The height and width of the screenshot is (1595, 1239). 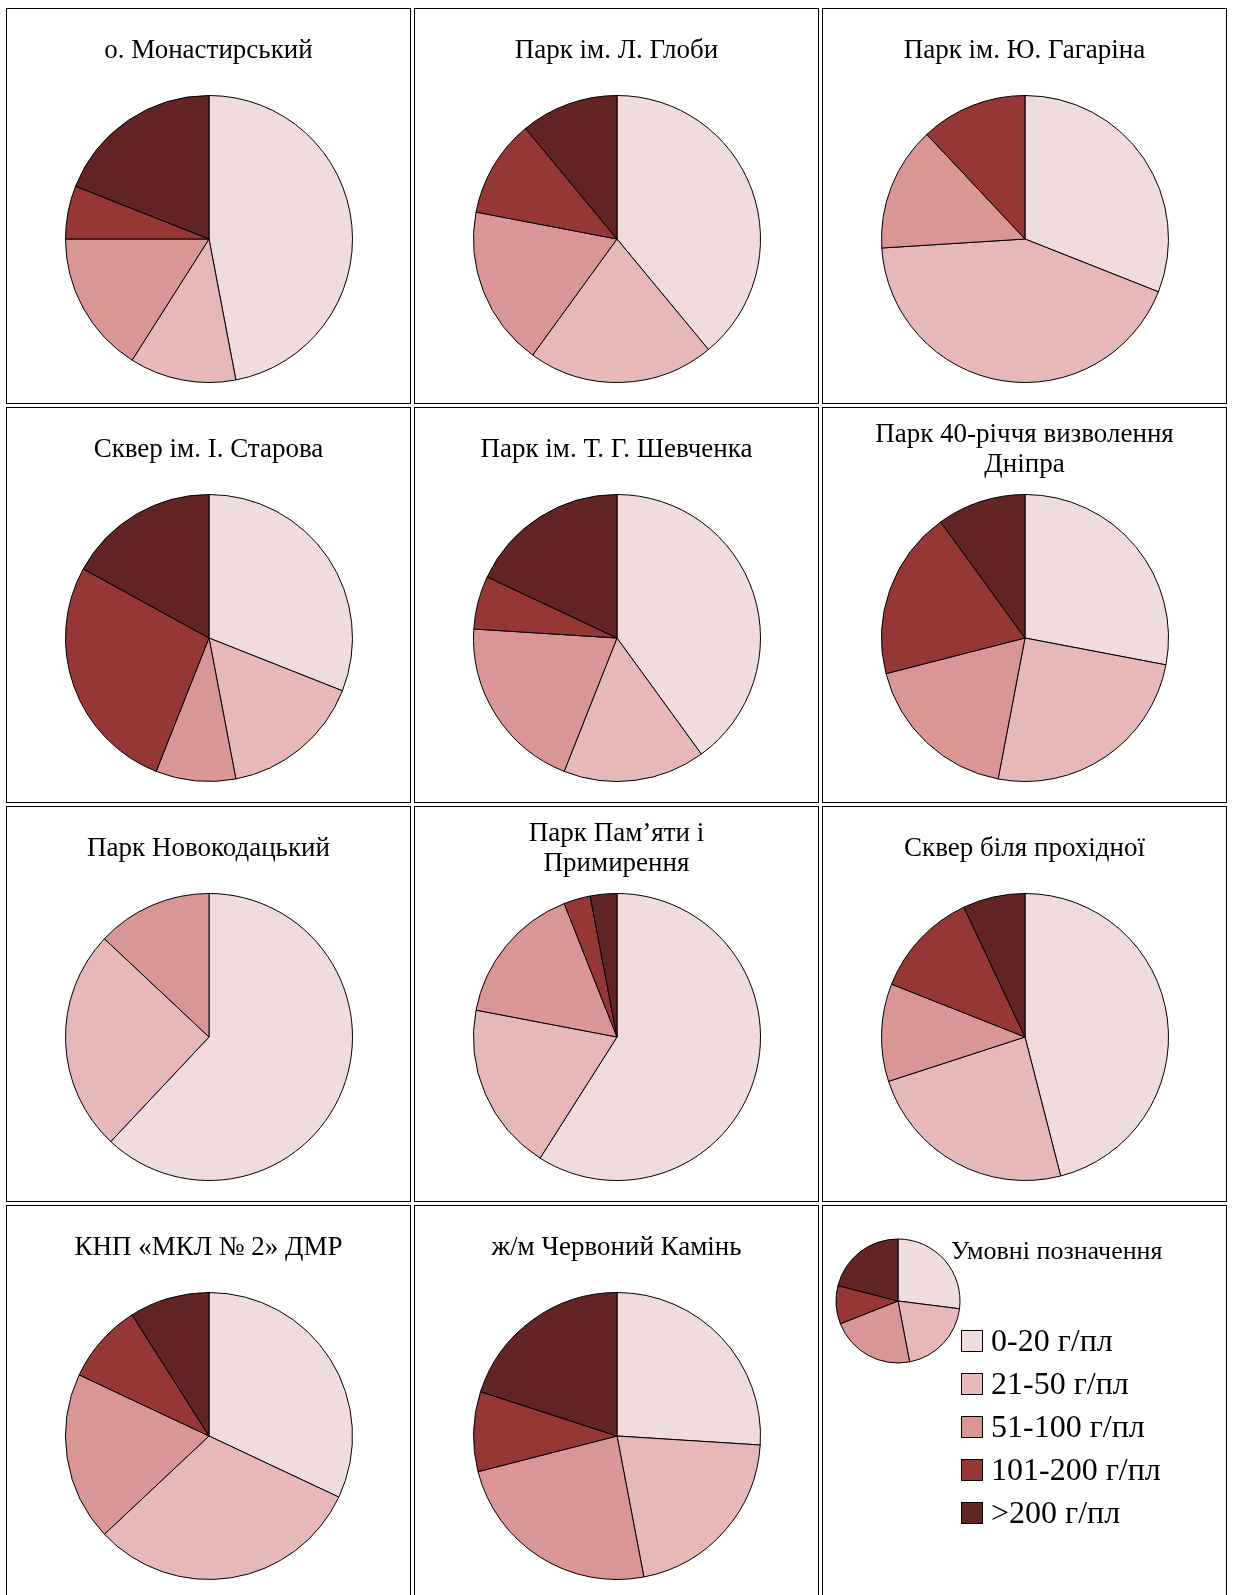 What do you see at coordinates (1024, 49) in the screenshot?
I see `chart-title: Парк ім. Ю. Гагаріна` at bounding box center [1024, 49].